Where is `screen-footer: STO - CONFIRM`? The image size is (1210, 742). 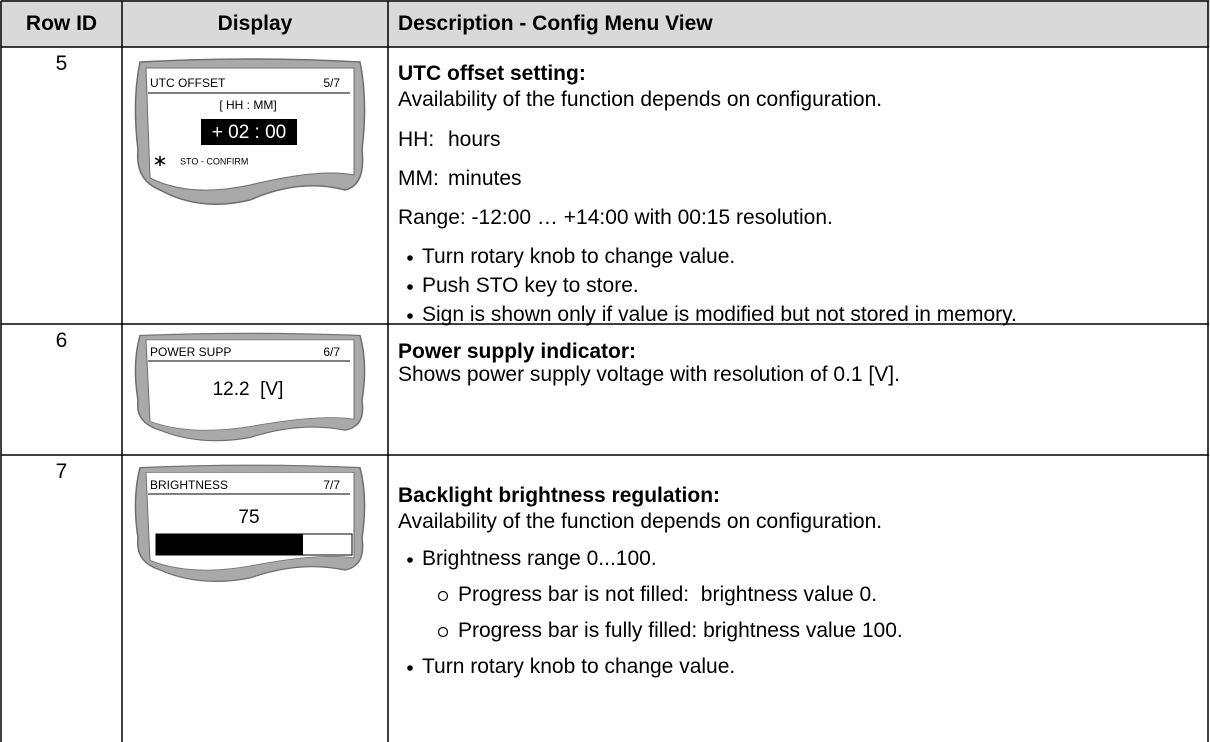 screen-footer: STO - CONFIRM is located at coordinates (214, 161).